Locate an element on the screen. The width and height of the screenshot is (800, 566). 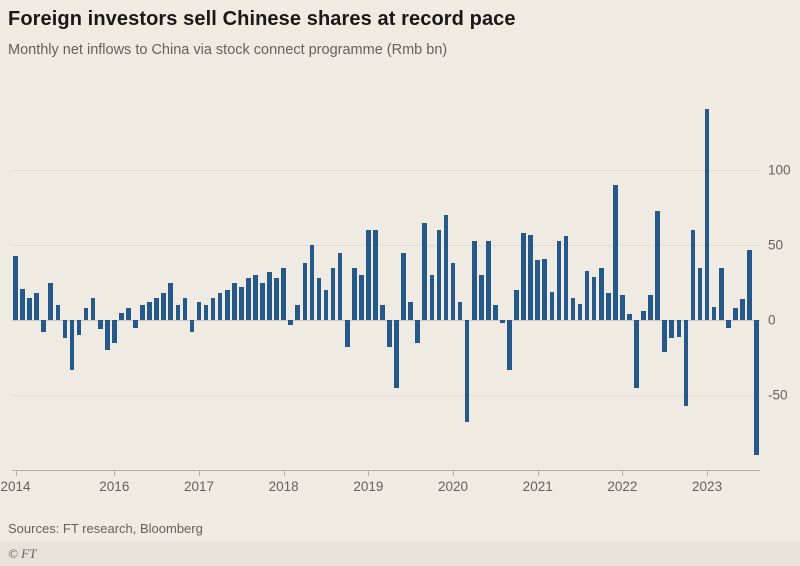
sources-text: Sources: FT research, Bloomberg is located at coordinates (105, 528).